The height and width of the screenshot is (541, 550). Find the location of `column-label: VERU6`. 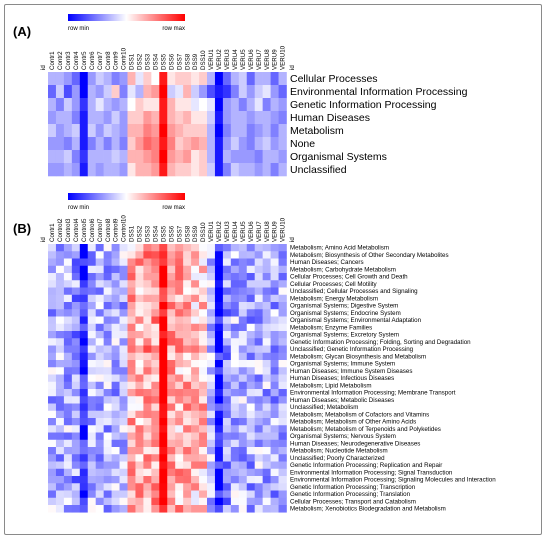

column-label: VERU6 is located at coordinates (251, 231).